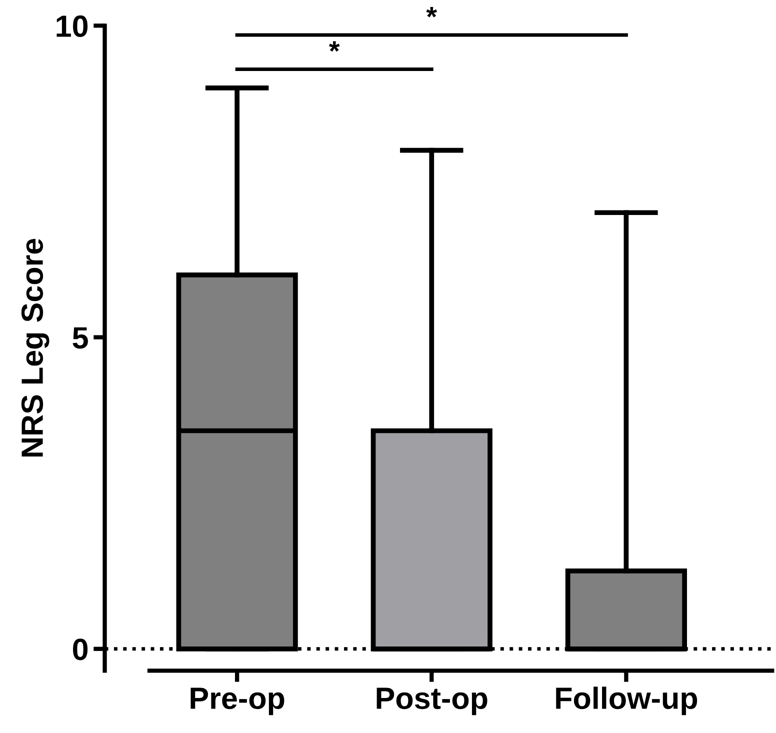 The width and height of the screenshot is (776, 733). Describe the element at coordinates (72, 26) in the screenshot. I see `y-tick-label: 10` at that location.